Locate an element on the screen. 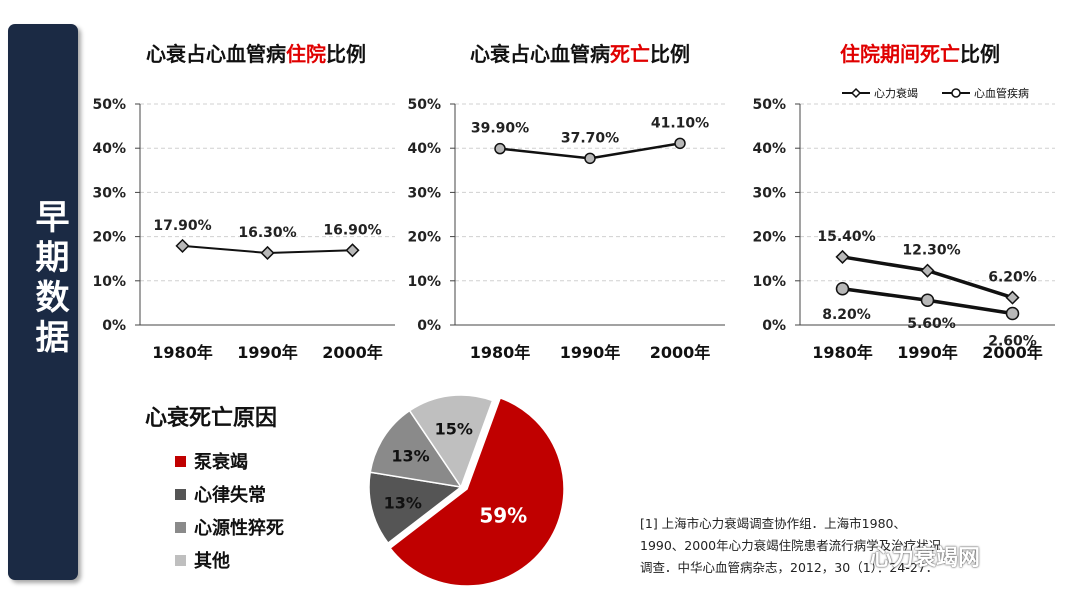  data-label: 16.90% is located at coordinates (352, 230).